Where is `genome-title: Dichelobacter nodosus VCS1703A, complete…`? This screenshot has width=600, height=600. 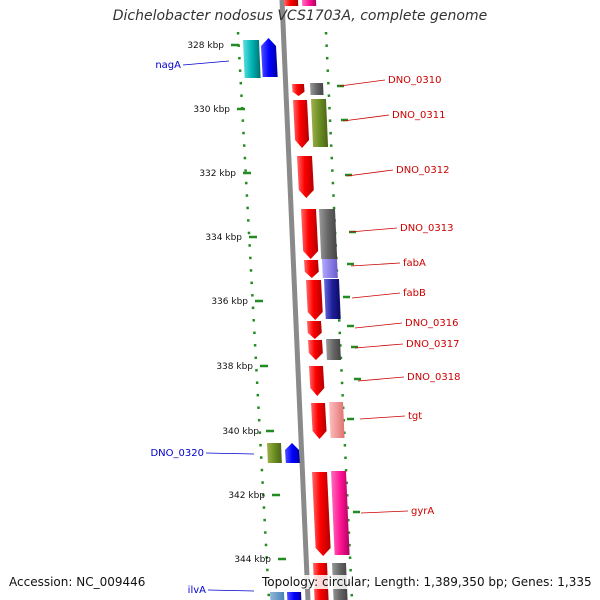 genome-title: Dichelobacter nodosus VCS1703A, complete… is located at coordinates (300, 16).